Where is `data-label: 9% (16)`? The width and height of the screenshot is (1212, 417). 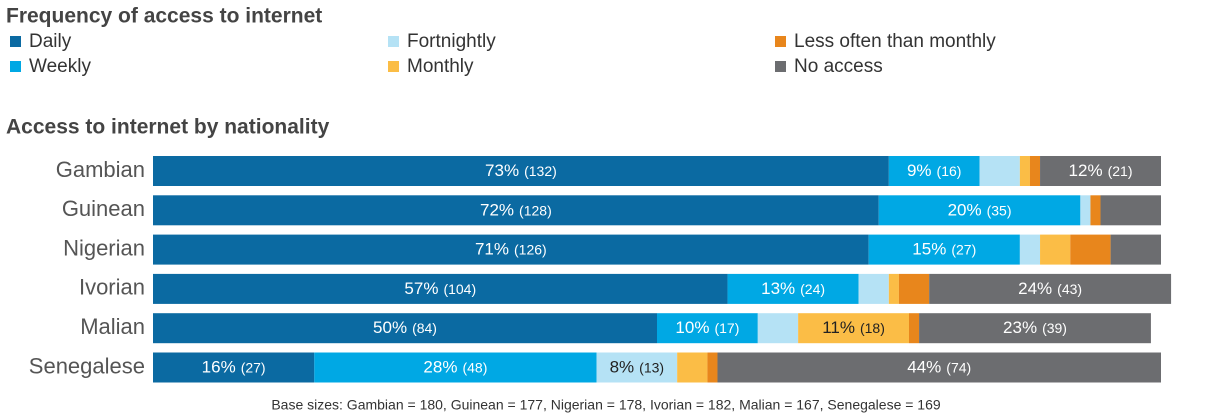 data-label: 9% (16) is located at coordinates (934, 170).